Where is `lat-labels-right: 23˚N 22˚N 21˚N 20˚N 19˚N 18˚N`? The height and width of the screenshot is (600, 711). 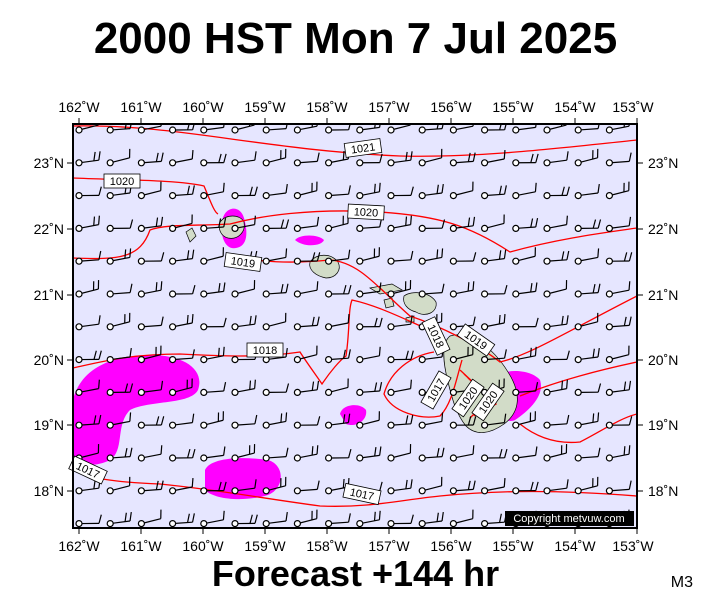 lat-labels-right: 23˚N 22˚N 21˚N 20˚N 19˚N 18˚N is located at coordinates (663, 327).